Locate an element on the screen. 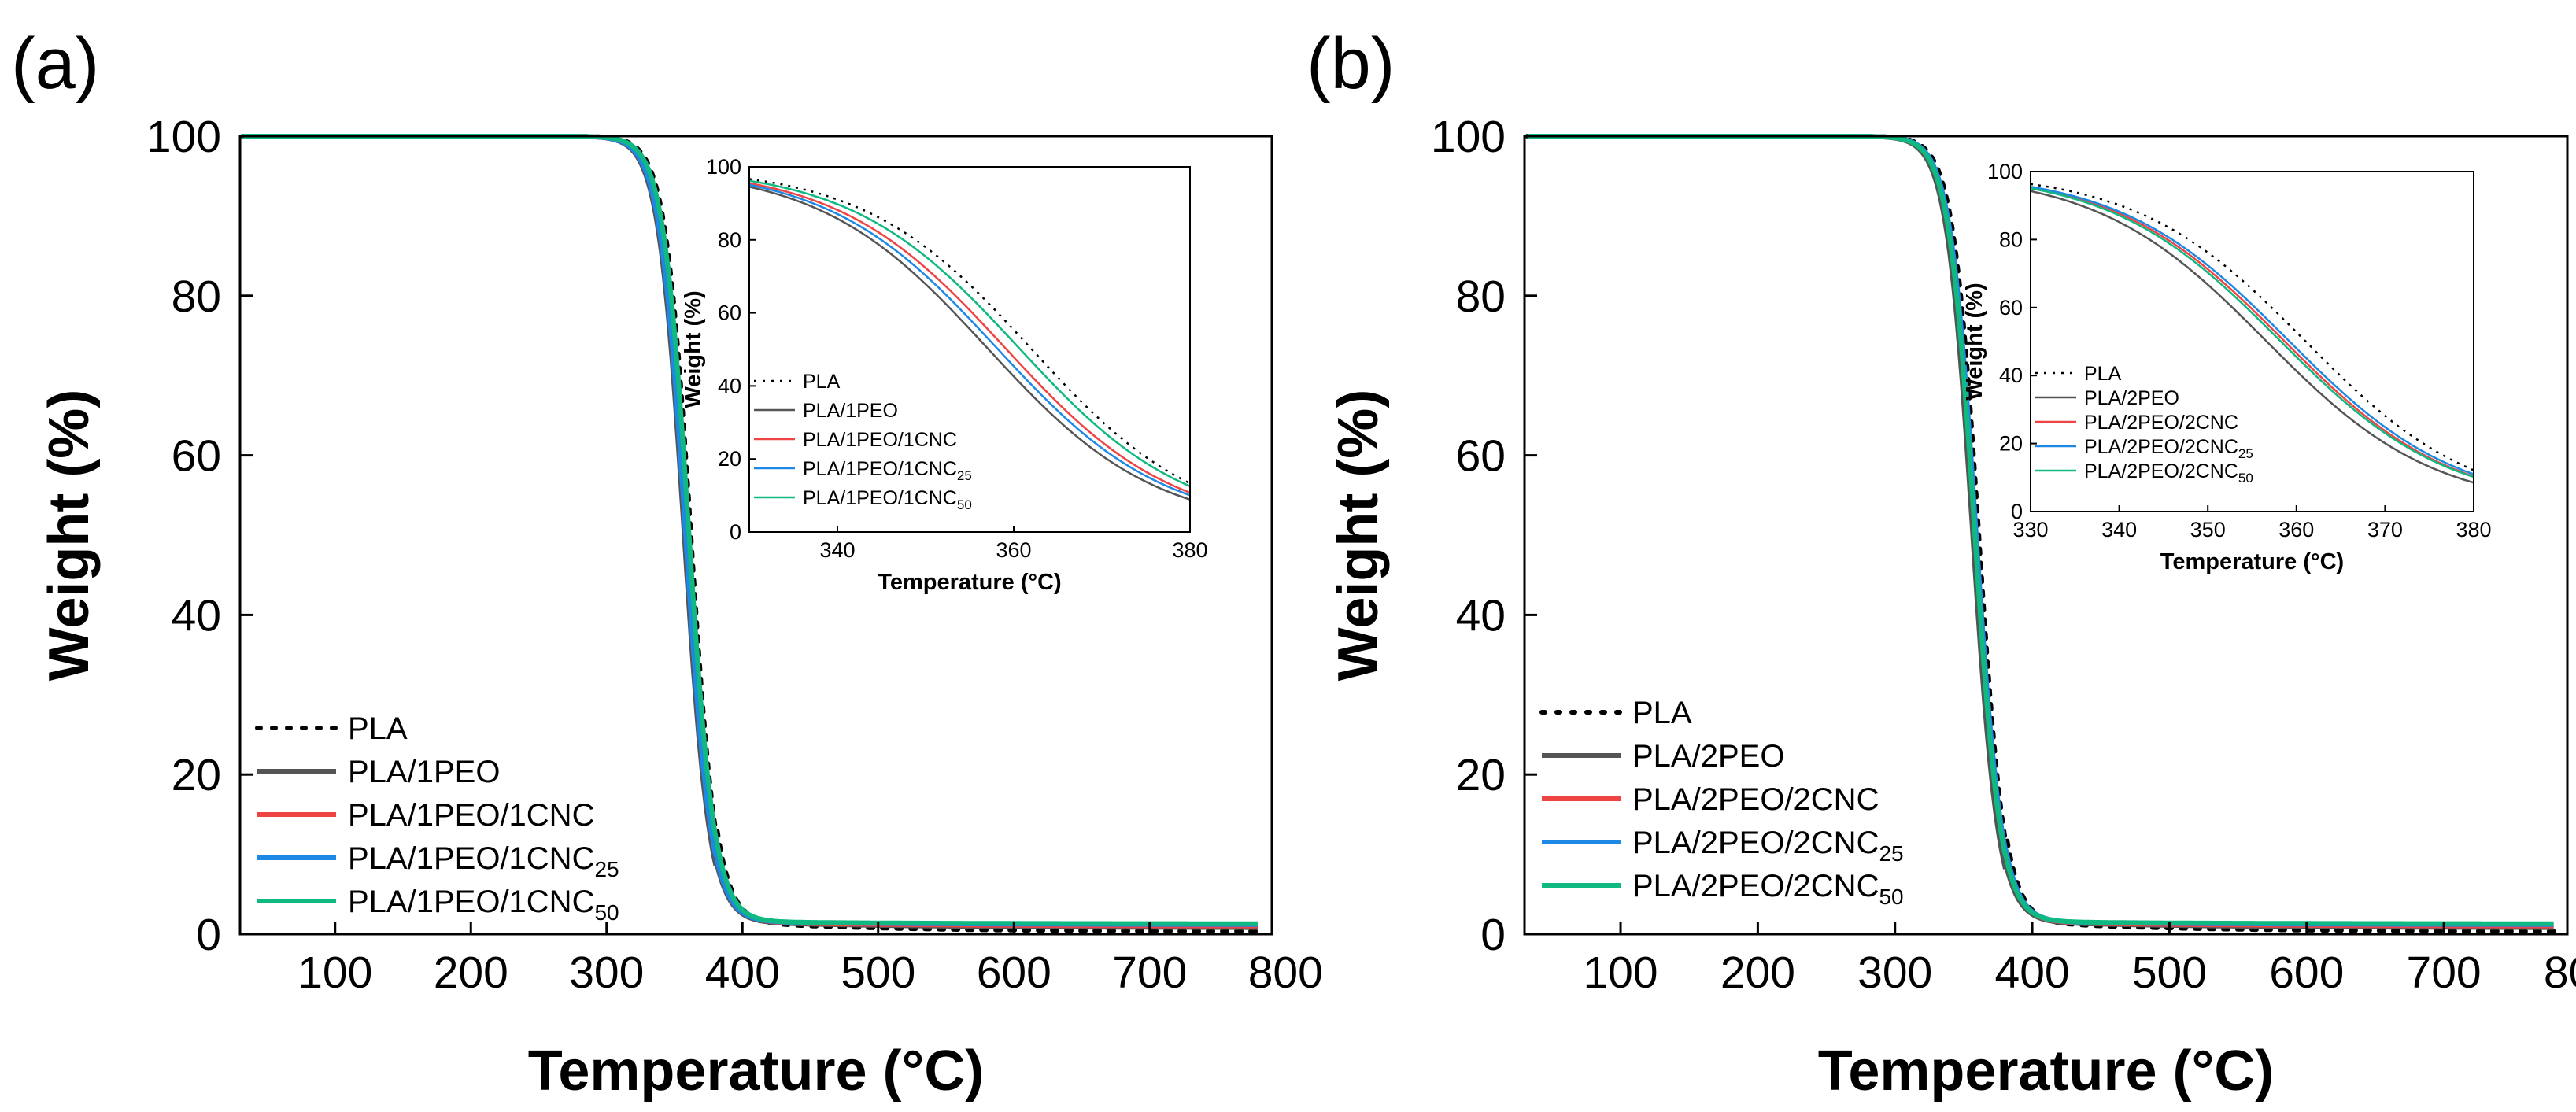  inset-x-tick-label: 350 is located at coordinates (2208, 529).